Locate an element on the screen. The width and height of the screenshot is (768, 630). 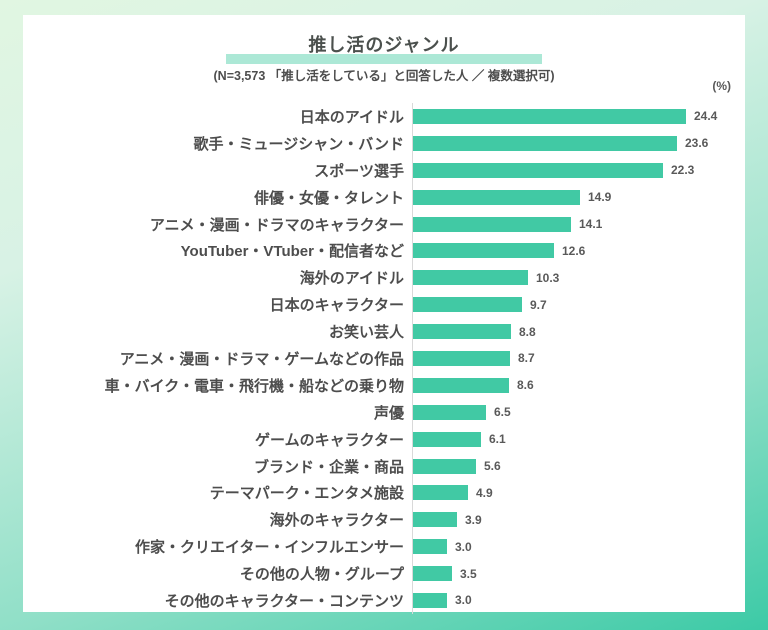
chart-row: 日本のアイドル 24.4 is located at coordinates (384, 116).